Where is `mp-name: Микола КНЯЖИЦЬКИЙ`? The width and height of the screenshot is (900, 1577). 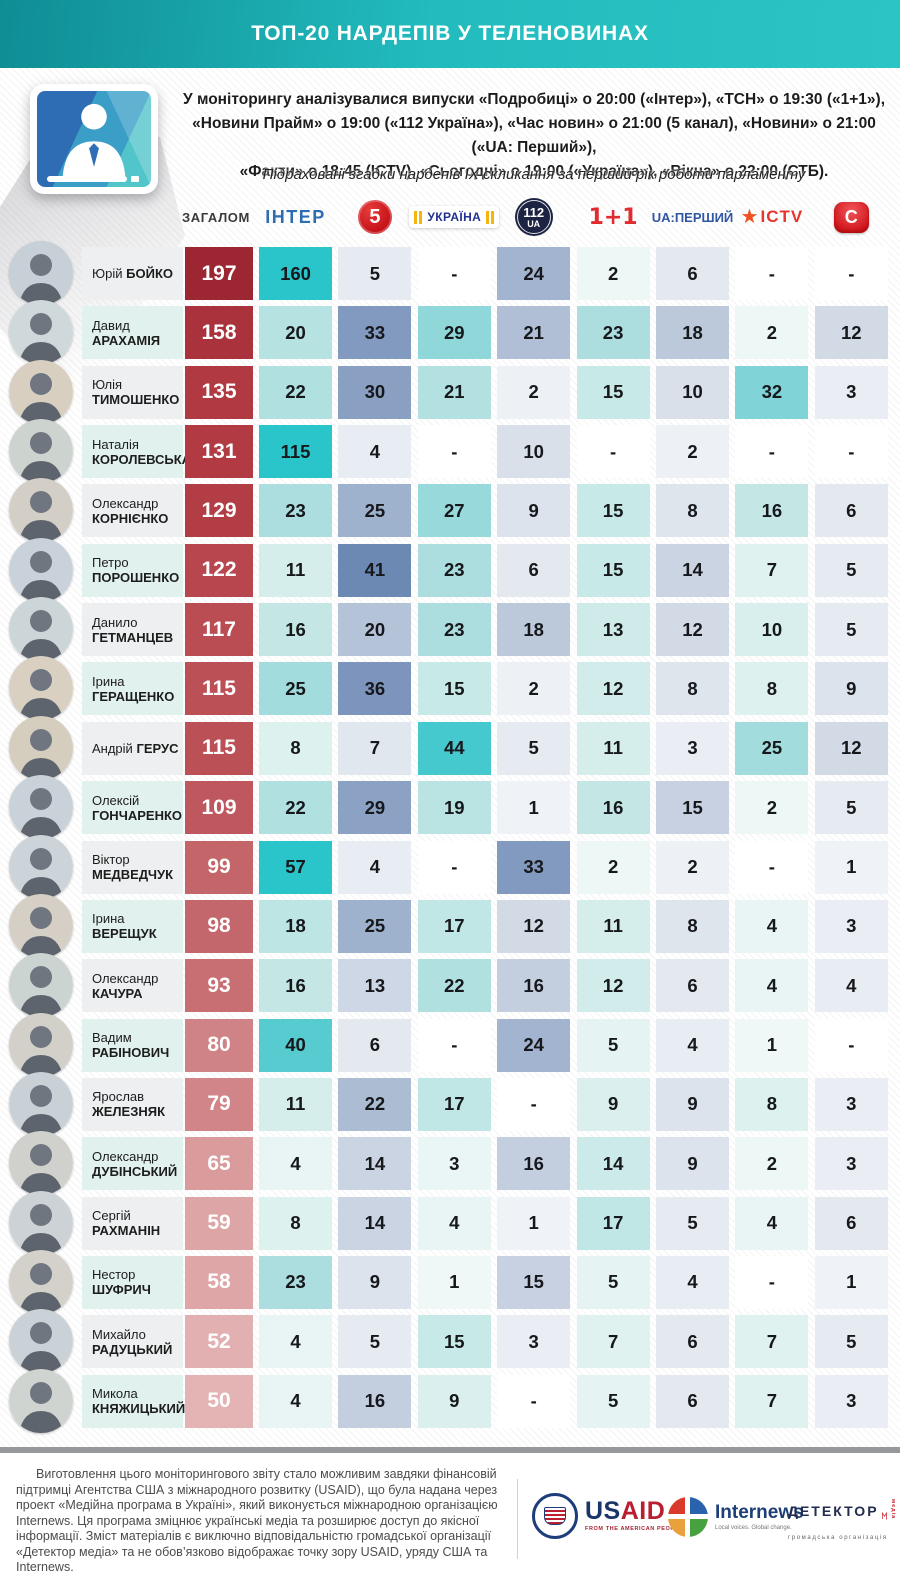 mp-name: Микола КНЯЖИЦЬКИЙ is located at coordinates (133, 1401).